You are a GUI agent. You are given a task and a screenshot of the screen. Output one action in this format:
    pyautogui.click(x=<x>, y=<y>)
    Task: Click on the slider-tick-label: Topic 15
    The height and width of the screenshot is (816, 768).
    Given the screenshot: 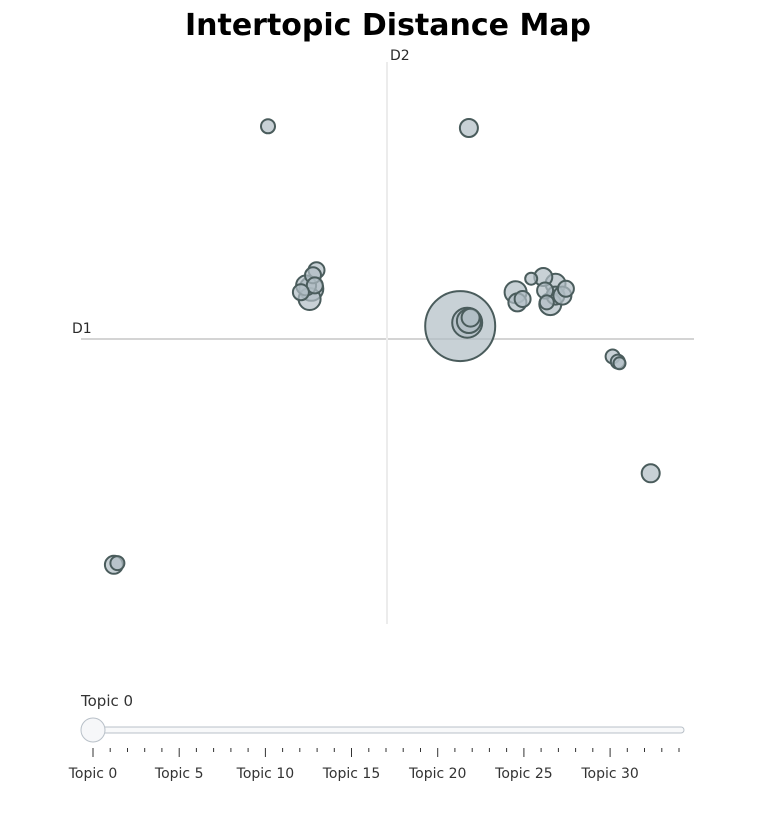 What is the action you would take?
    pyautogui.click(x=351, y=774)
    